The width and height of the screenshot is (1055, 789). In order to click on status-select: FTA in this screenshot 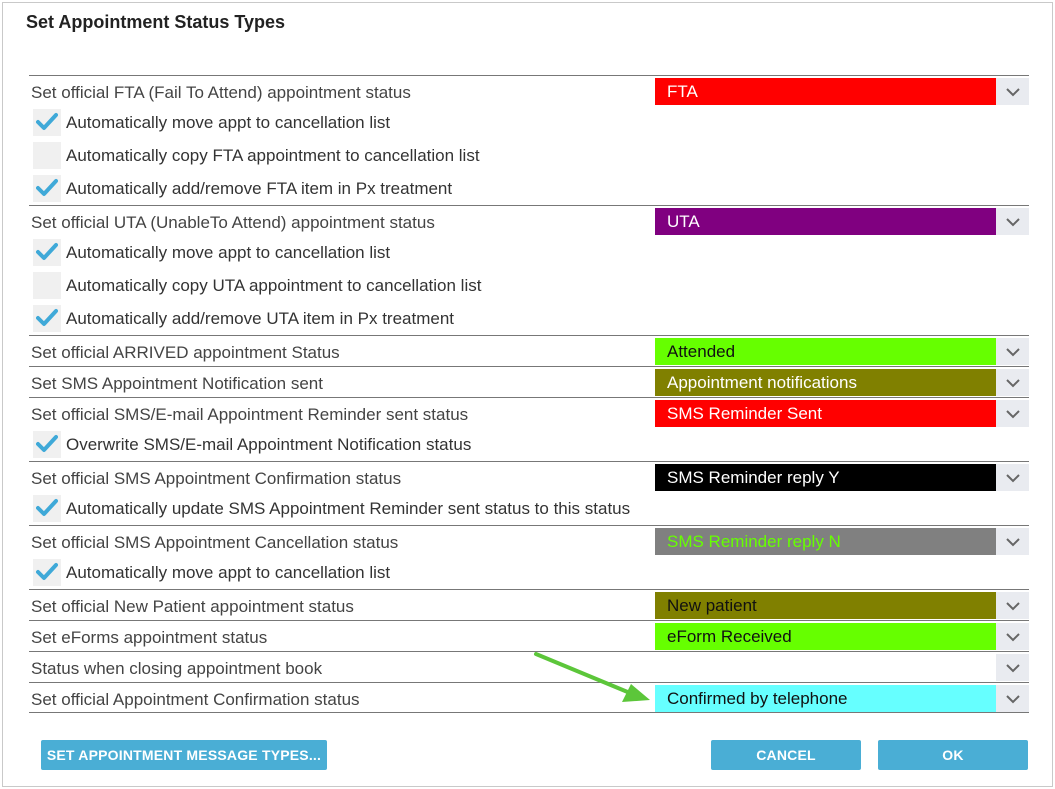, I will do `click(842, 91)`.